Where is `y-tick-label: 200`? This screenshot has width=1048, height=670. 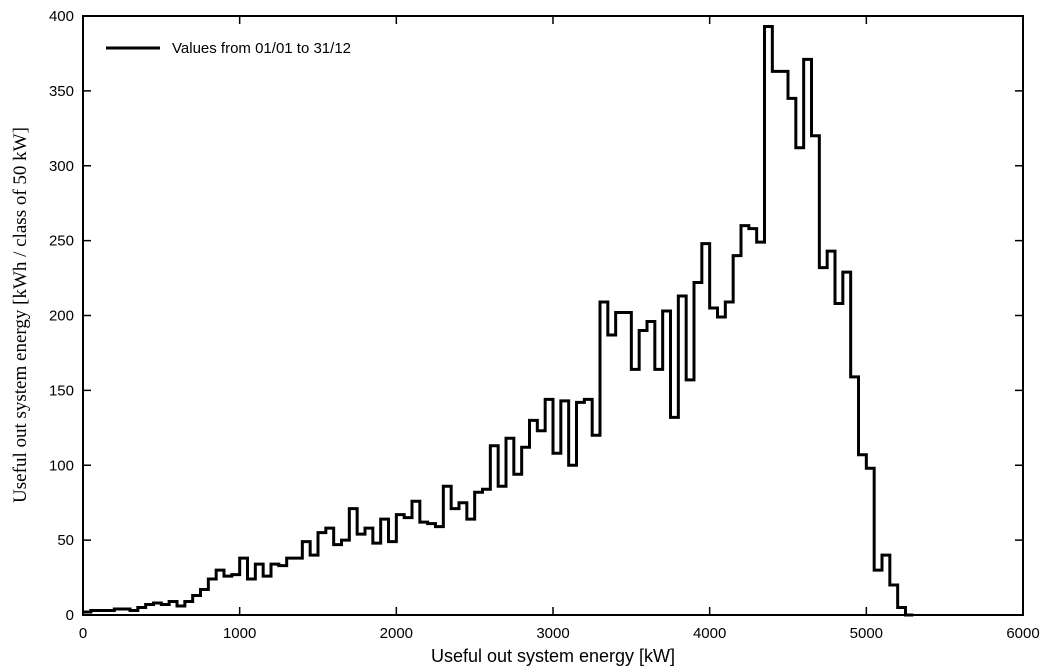 y-tick-label: 200 is located at coordinates (61, 316).